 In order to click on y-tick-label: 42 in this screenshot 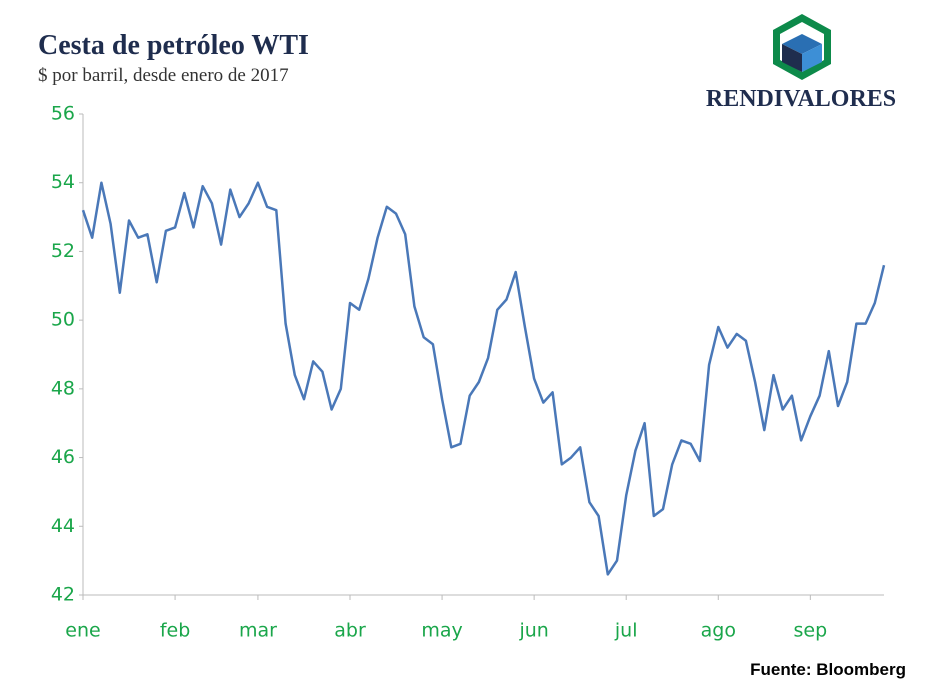, I will do `click(63, 595)`.